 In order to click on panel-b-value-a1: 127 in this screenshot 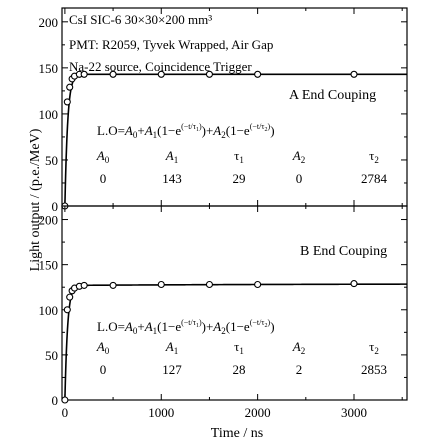, I will do `click(172, 369)`.